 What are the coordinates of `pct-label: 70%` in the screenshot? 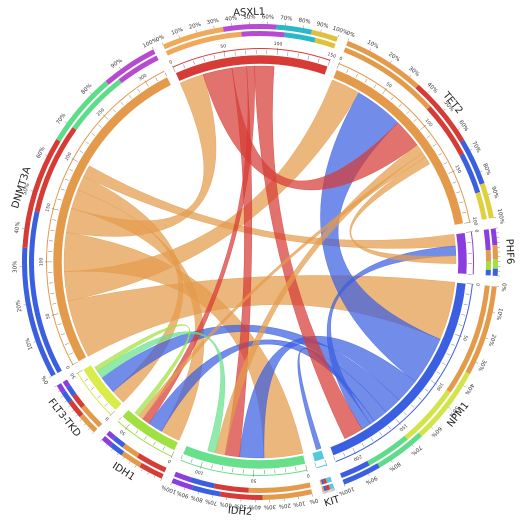 It's located at (211, 501).